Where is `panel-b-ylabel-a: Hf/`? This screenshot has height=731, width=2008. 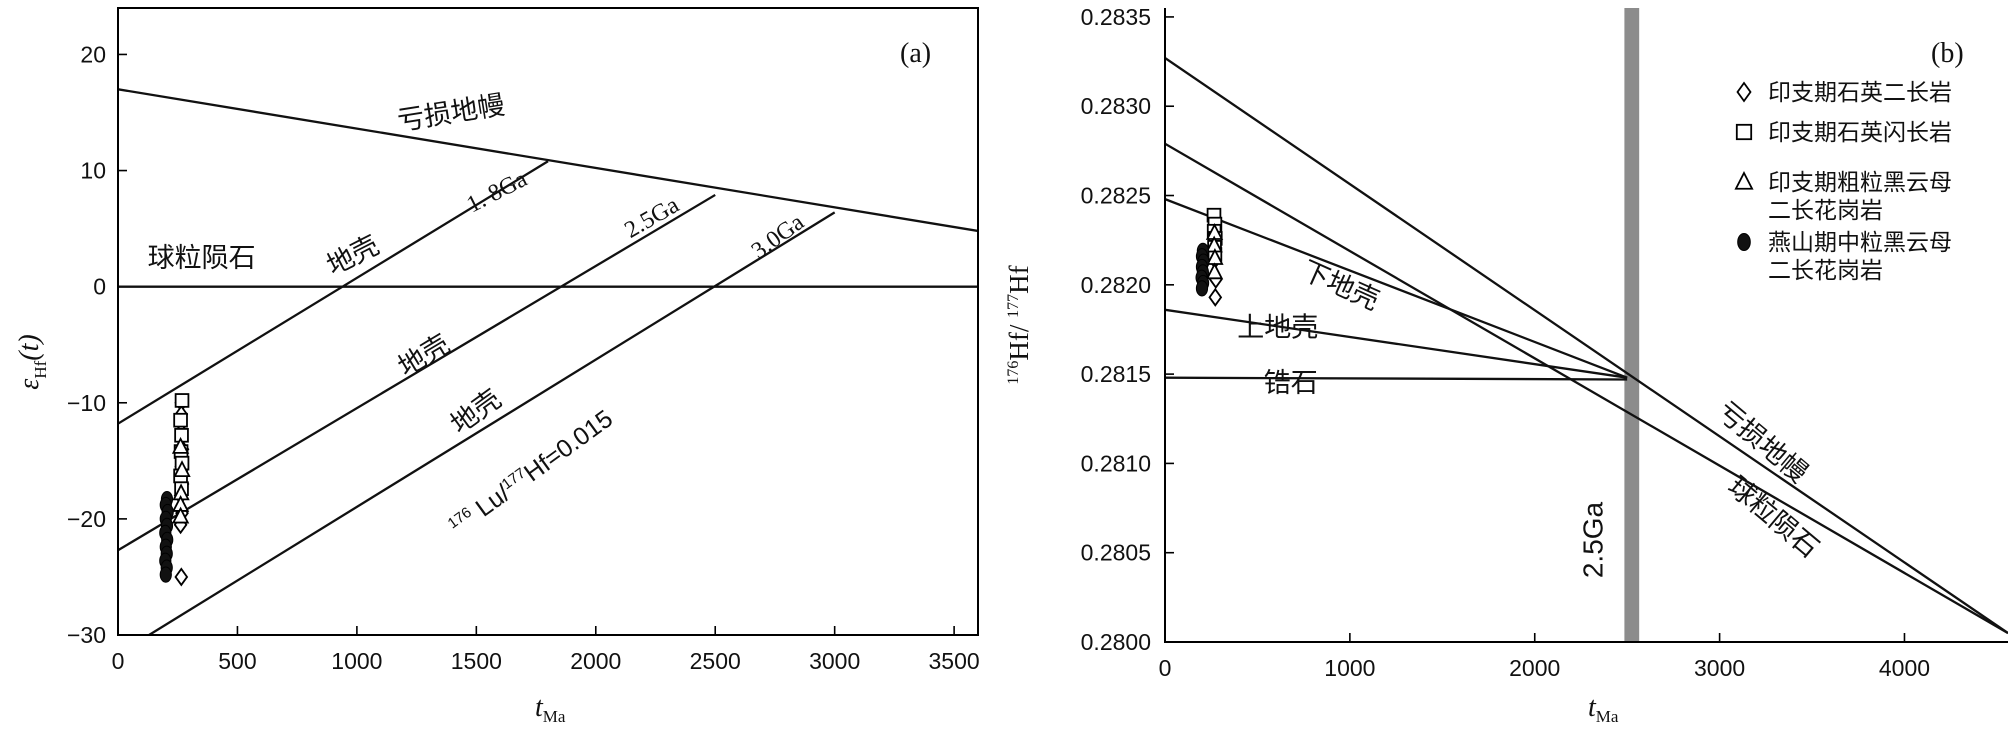
panel-b-ylabel-a: Hf/ is located at coordinates (1019, 339).